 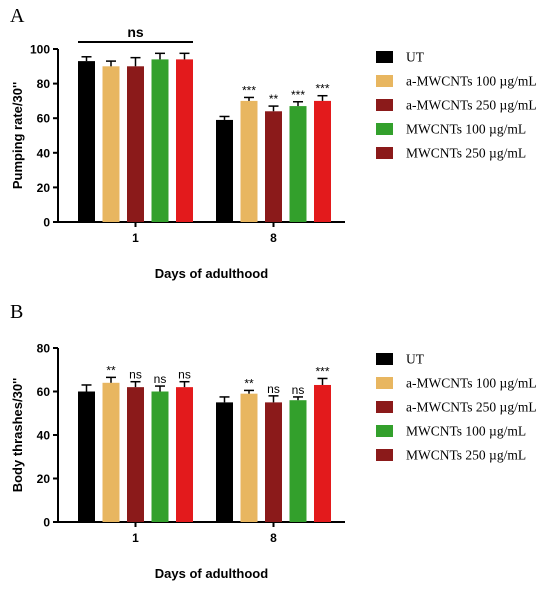 What do you see at coordinates (44, 479) in the screenshot?
I see `panel-b-y-tick-label: 20` at bounding box center [44, 479].